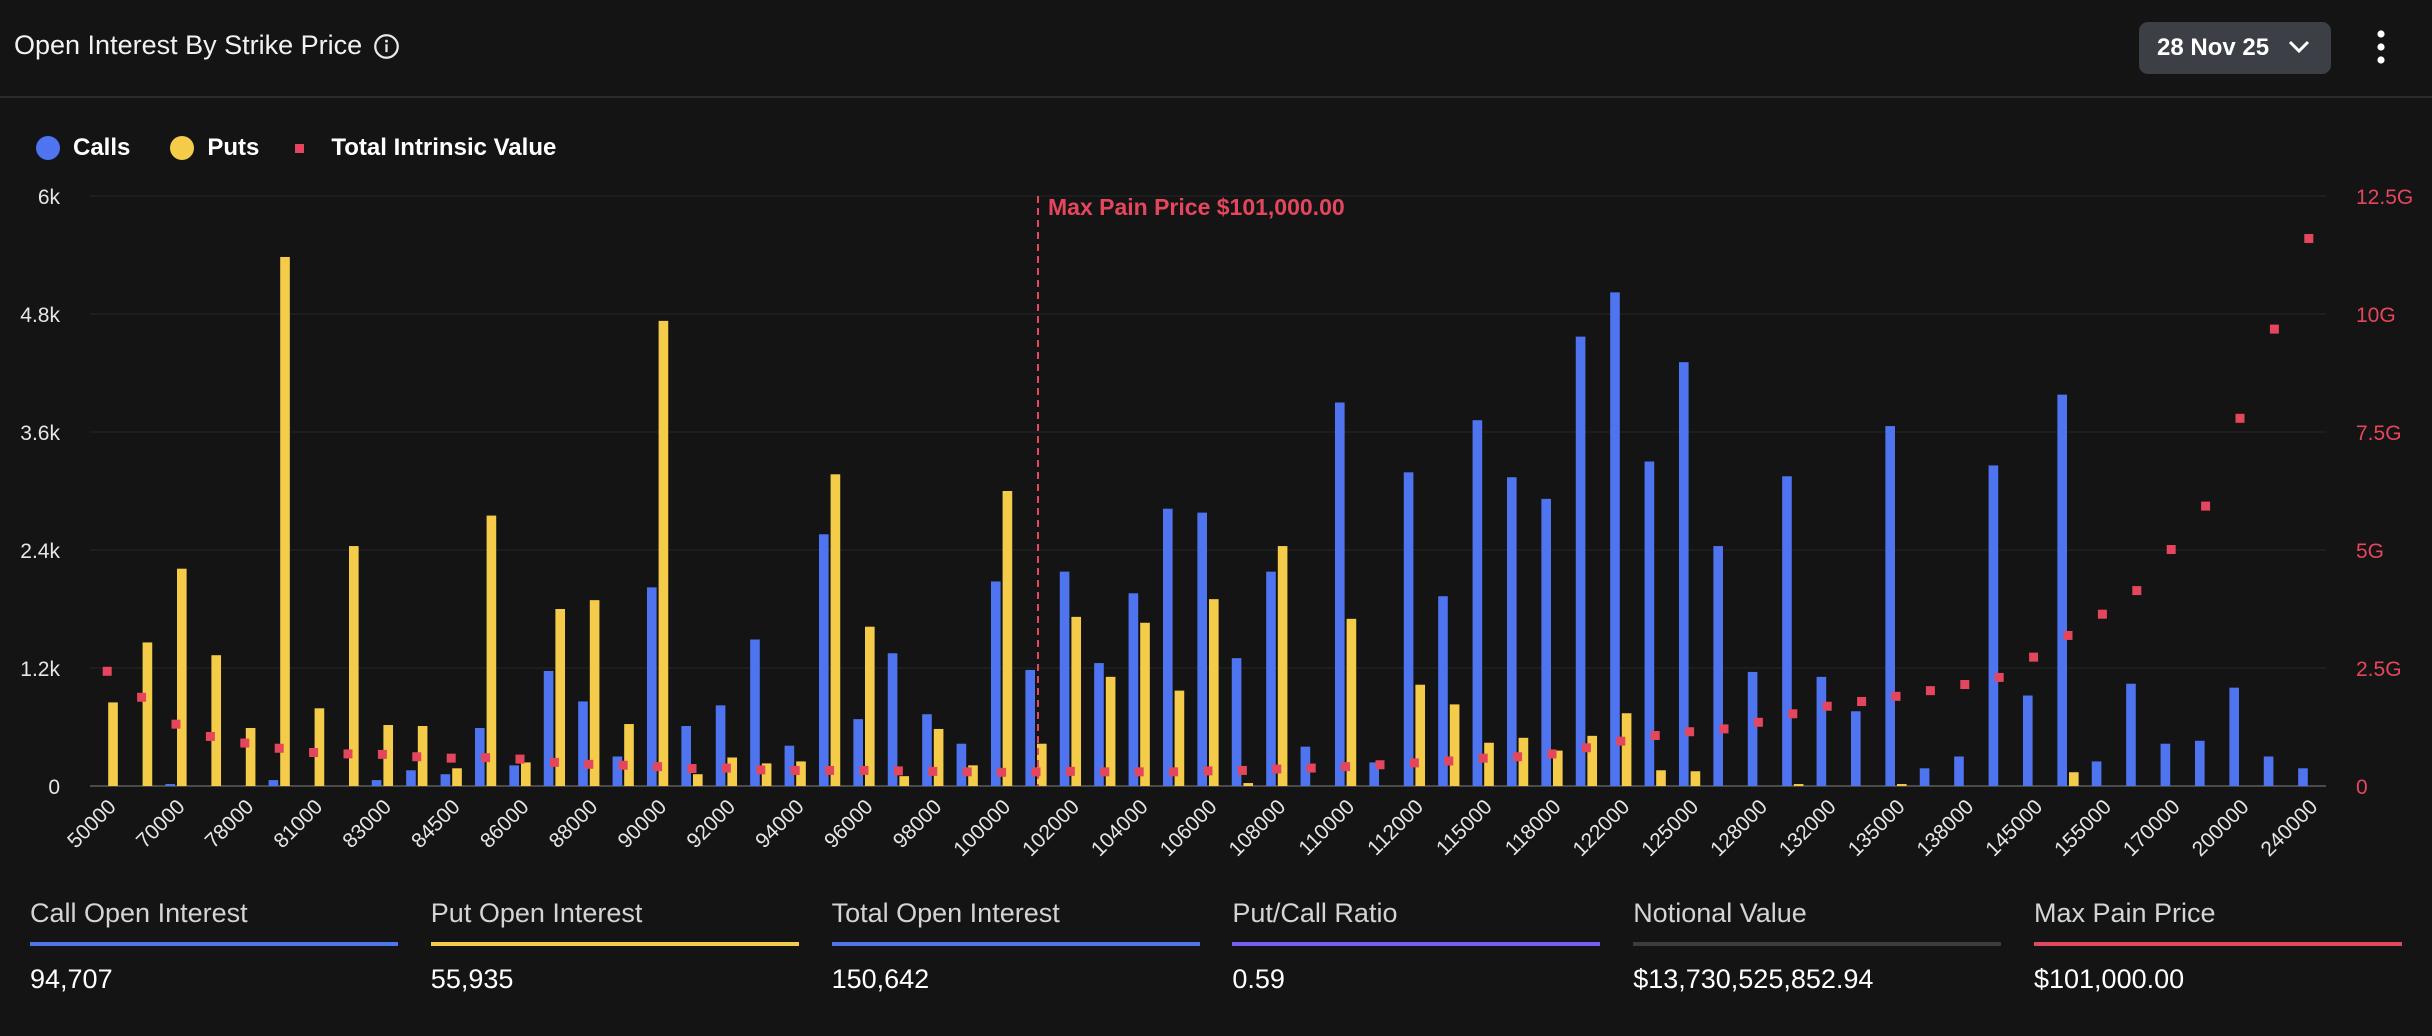  What do you see at coordinates (182, 148) in the screenshot?
I see `puts-legend-marker` at bounding box center [182, 148].